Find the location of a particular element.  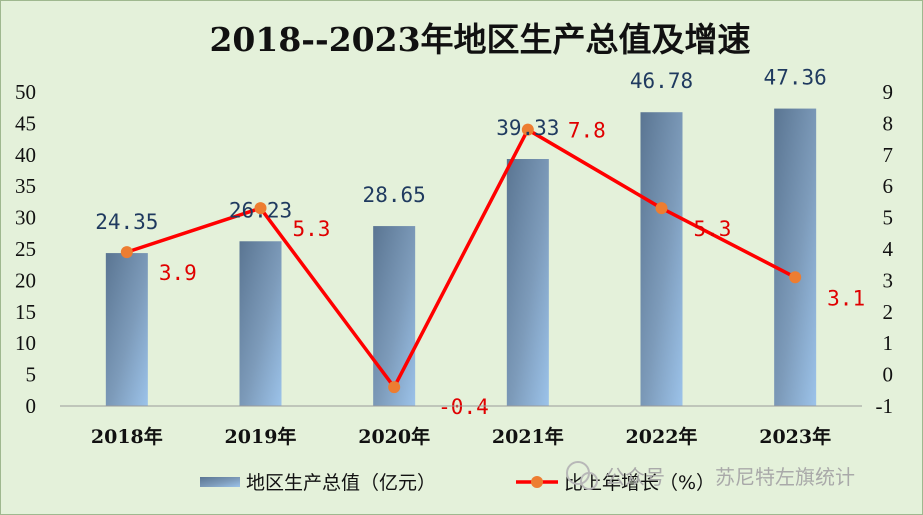

y-left-tick: 50 is located at coordinates (25, 92).